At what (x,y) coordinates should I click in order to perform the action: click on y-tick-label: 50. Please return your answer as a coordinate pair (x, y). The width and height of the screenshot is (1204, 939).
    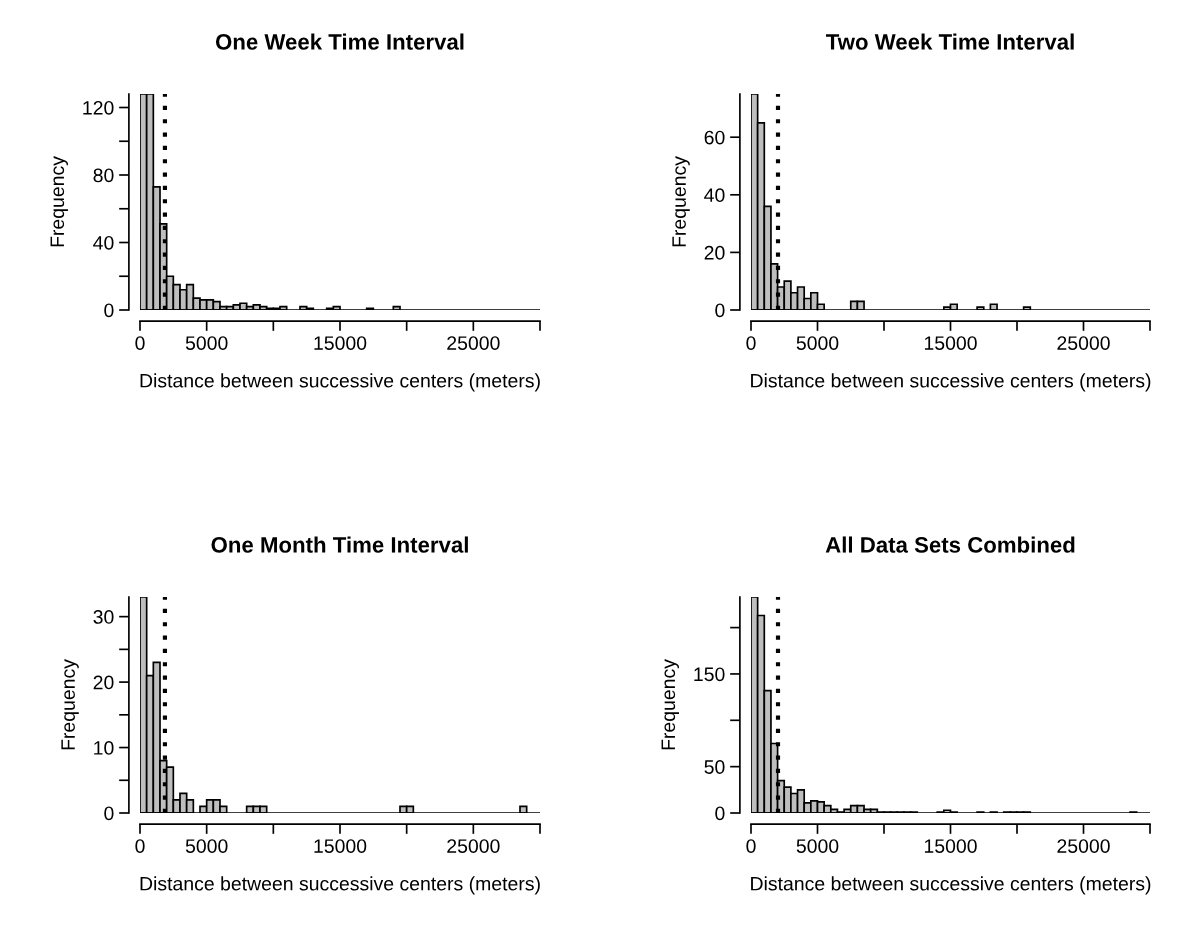
    Looking at the image, I should click on (714, 767).